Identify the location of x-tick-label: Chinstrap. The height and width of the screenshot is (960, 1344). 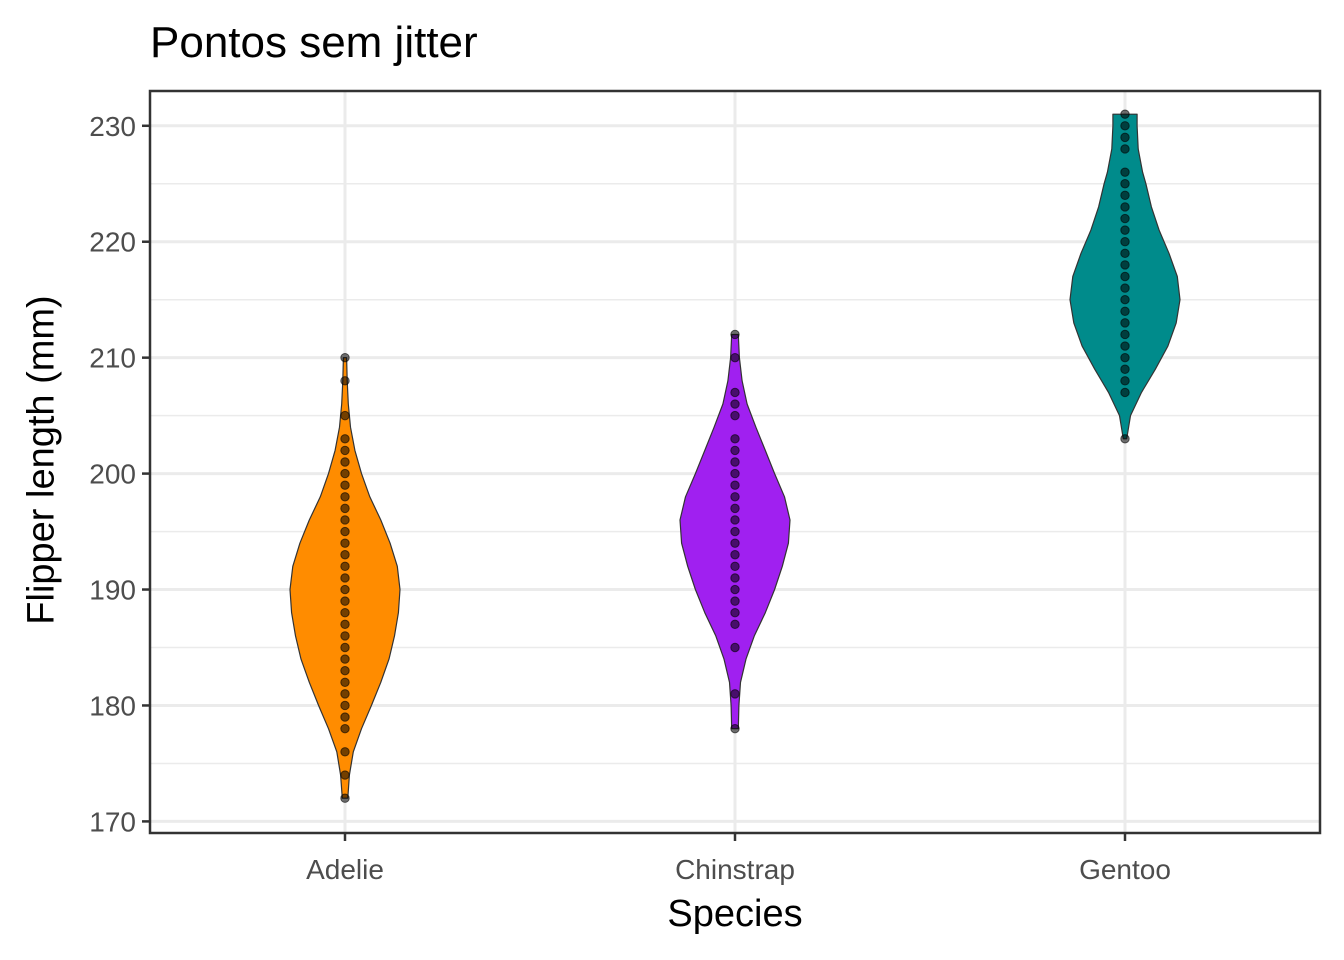
(735, 869).